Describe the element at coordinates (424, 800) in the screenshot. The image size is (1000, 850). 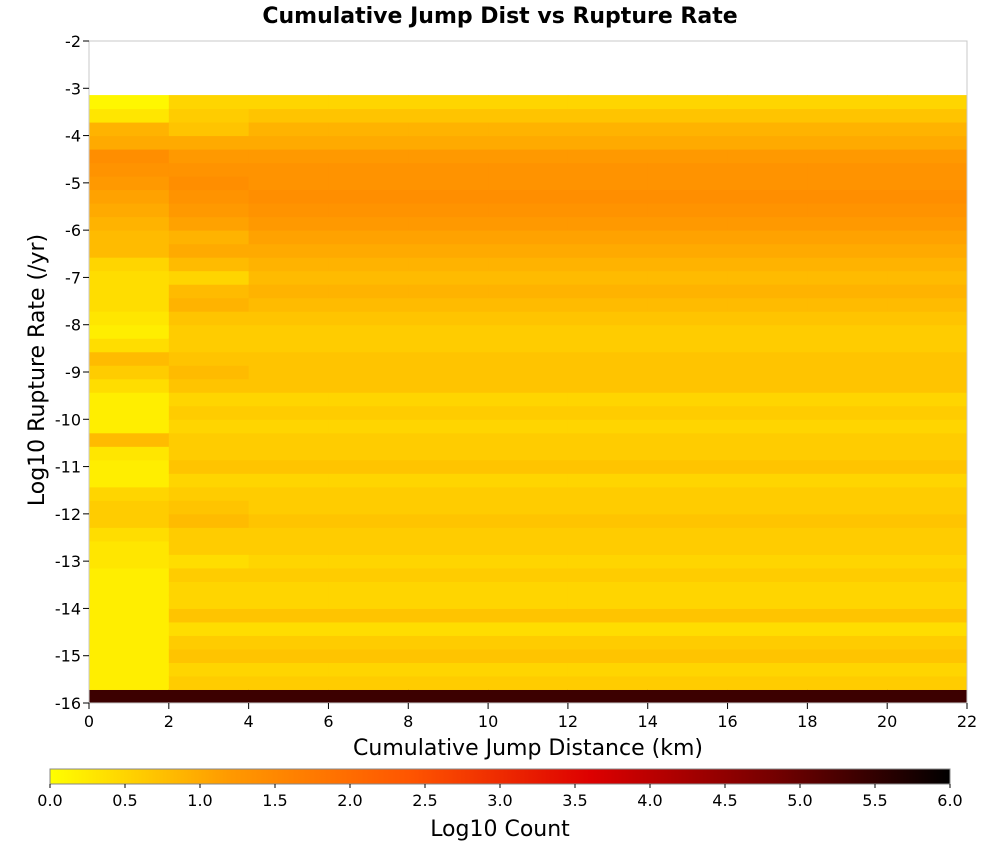
I see `colorbar-tick-label: 2.5` at that location.